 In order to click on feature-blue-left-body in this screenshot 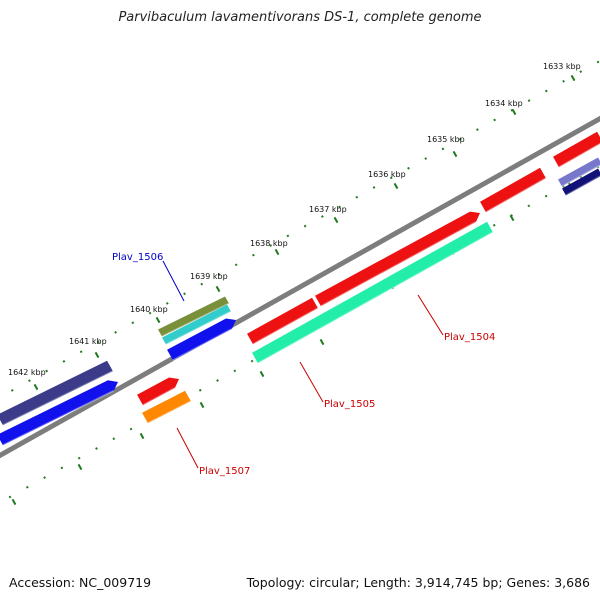, I will do `click(59, 413)`.